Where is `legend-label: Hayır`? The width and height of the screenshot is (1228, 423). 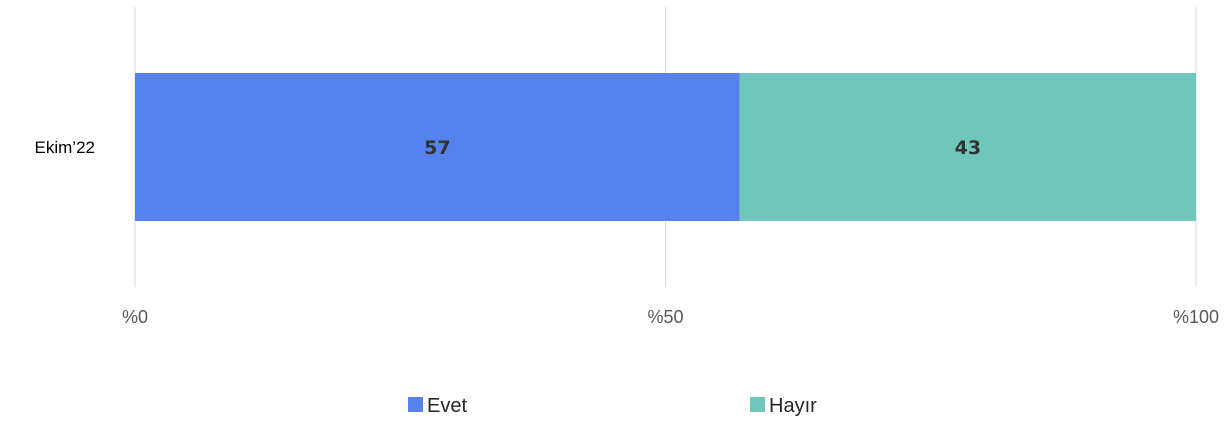 legend-label: Hayır is located at coordinates (793, 406).